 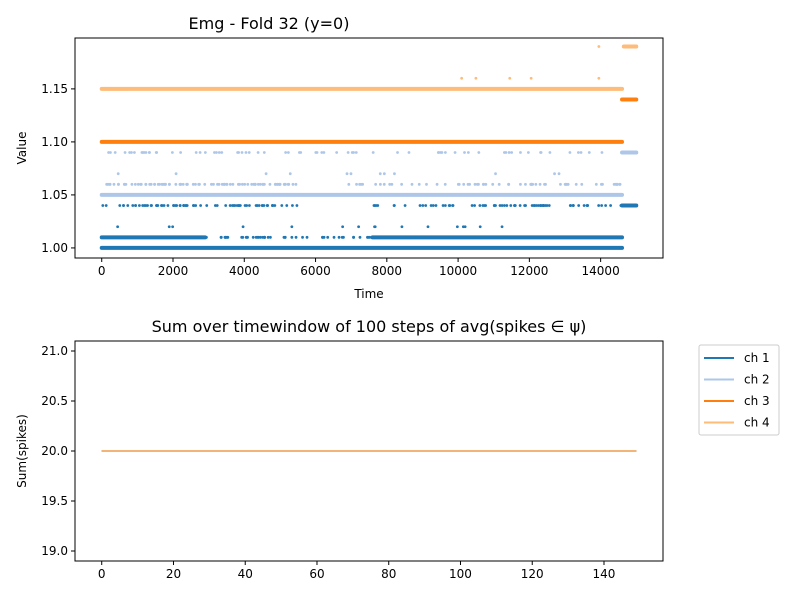 I want to click on x-tick-label: 140, so click(x=604, y=574).